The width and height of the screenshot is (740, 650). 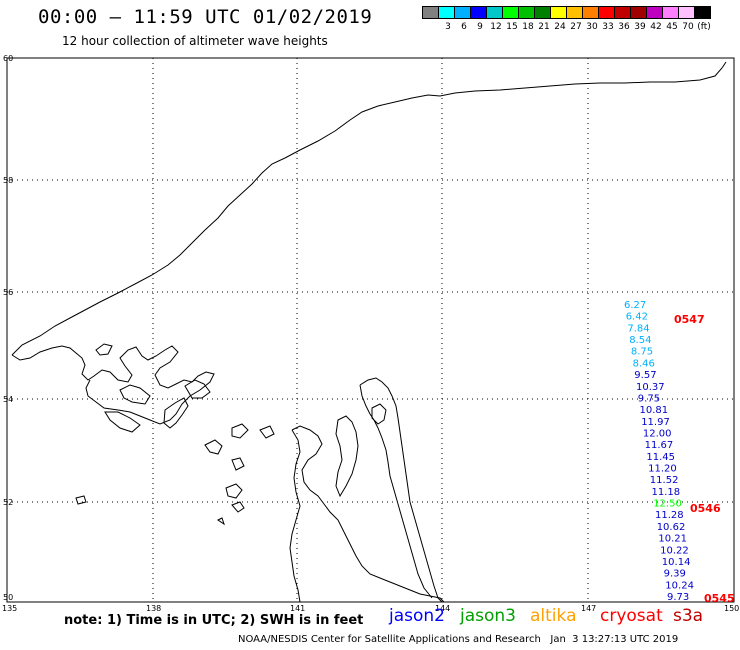 I want to click on lon-tick: 144, so click(x=442, y=608).